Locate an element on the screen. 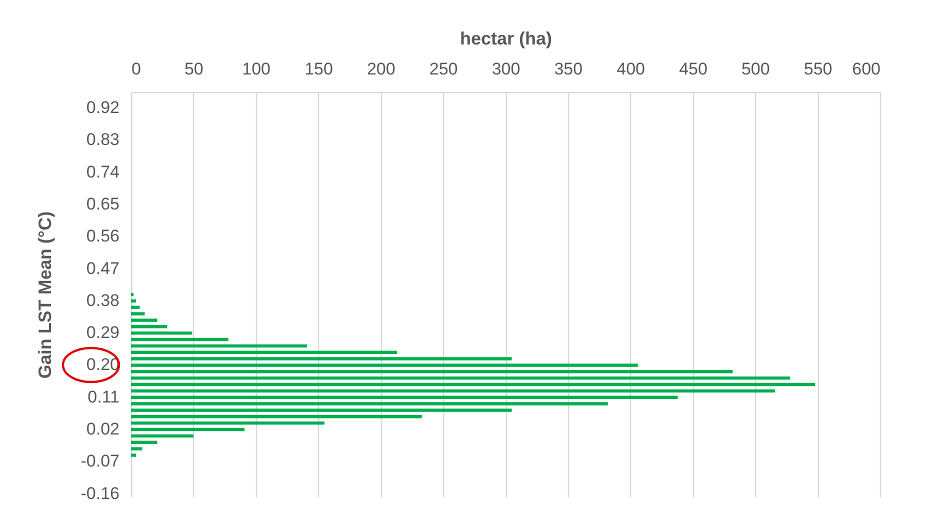 The width and height of the screenshot is (928, 505). y-tick-label: 0.11 is located at coordinates (104, 396).